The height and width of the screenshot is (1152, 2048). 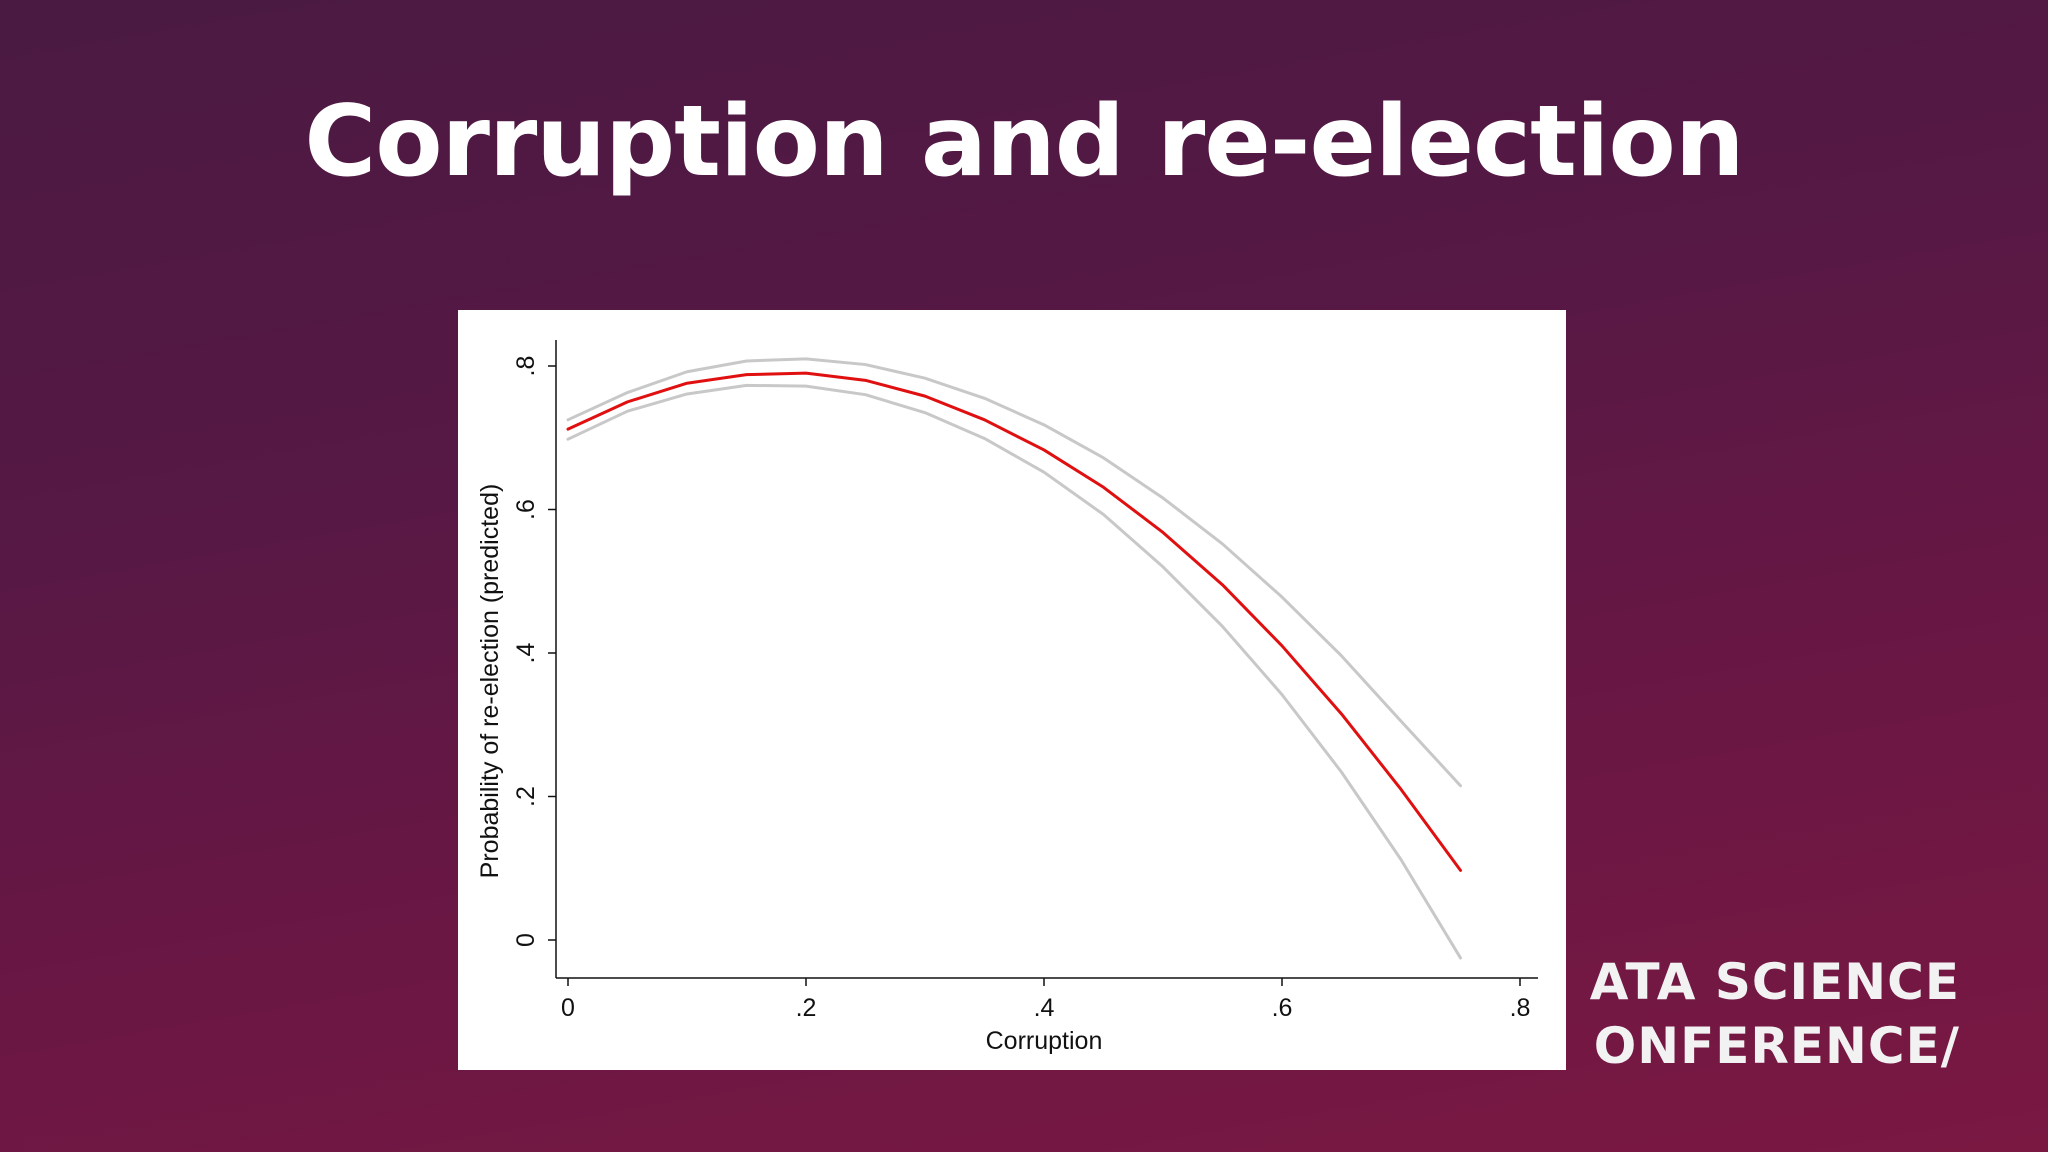 What do you see at coordinates (1776, 1046) in the screenshot?
I see `watermark-line-2: ONFERENCE/` at bounding box center [1776, 1046].